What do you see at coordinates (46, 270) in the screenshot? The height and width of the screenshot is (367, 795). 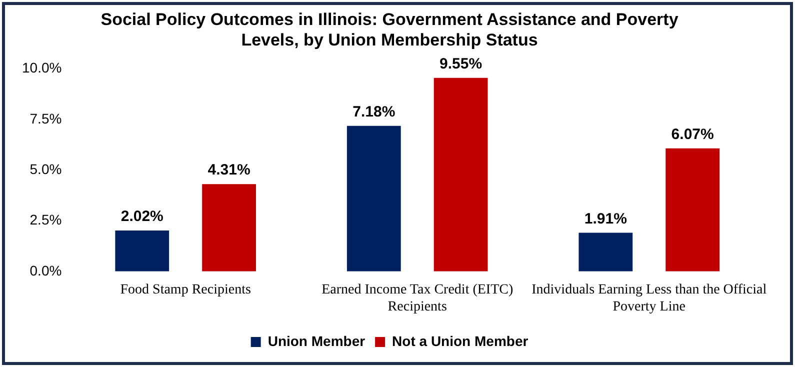 I see `y-tick-label: 0.0%` at bounding box center [46, 270].